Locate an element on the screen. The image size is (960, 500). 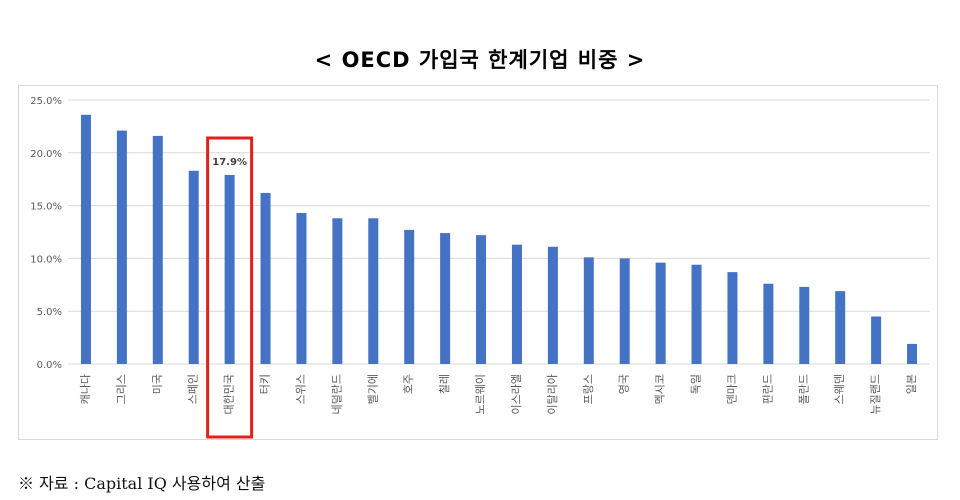
x-tick-label: 호주 is located at coordinates (408, 384).